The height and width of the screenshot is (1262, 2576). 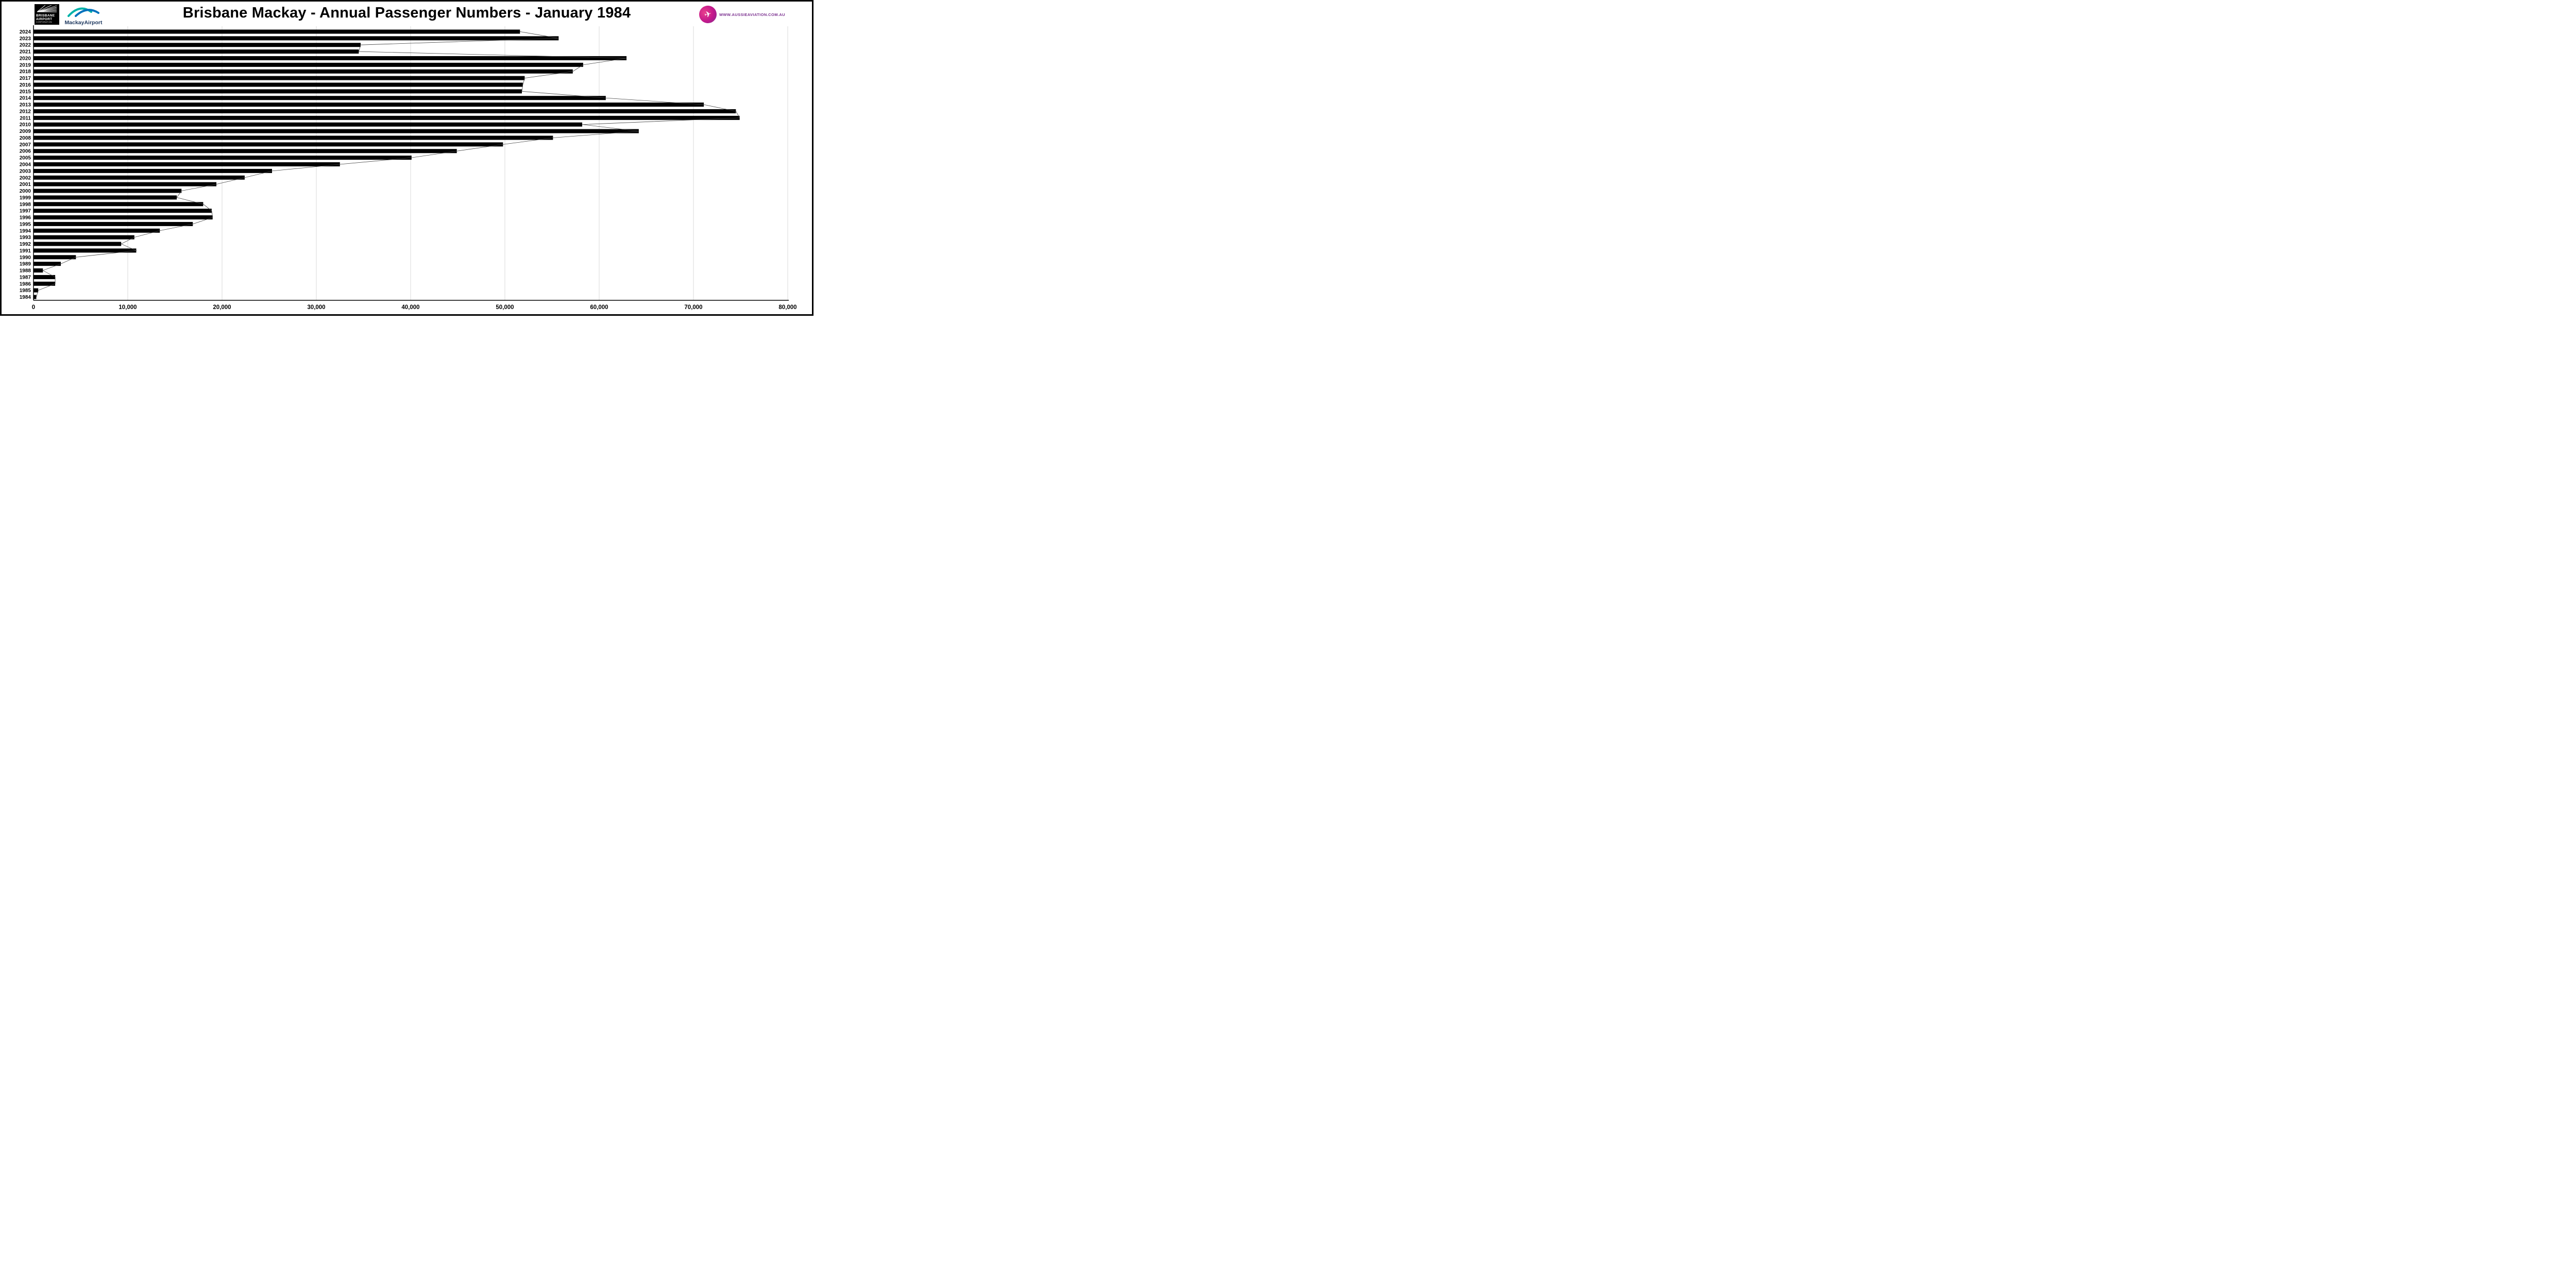 I want to click on year-label: 2011, so click(x=25, y=118).